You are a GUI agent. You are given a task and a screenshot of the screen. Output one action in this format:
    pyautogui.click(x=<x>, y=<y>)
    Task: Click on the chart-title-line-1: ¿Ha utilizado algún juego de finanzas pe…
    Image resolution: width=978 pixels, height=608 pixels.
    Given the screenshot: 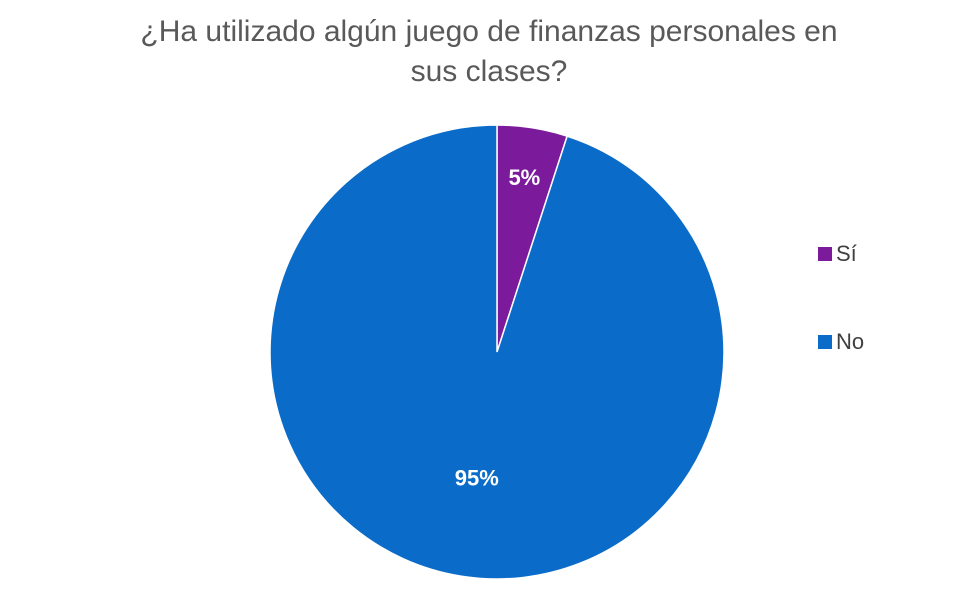 What is the action you would take?
    pyautogui.click(x=489, y=31)
    